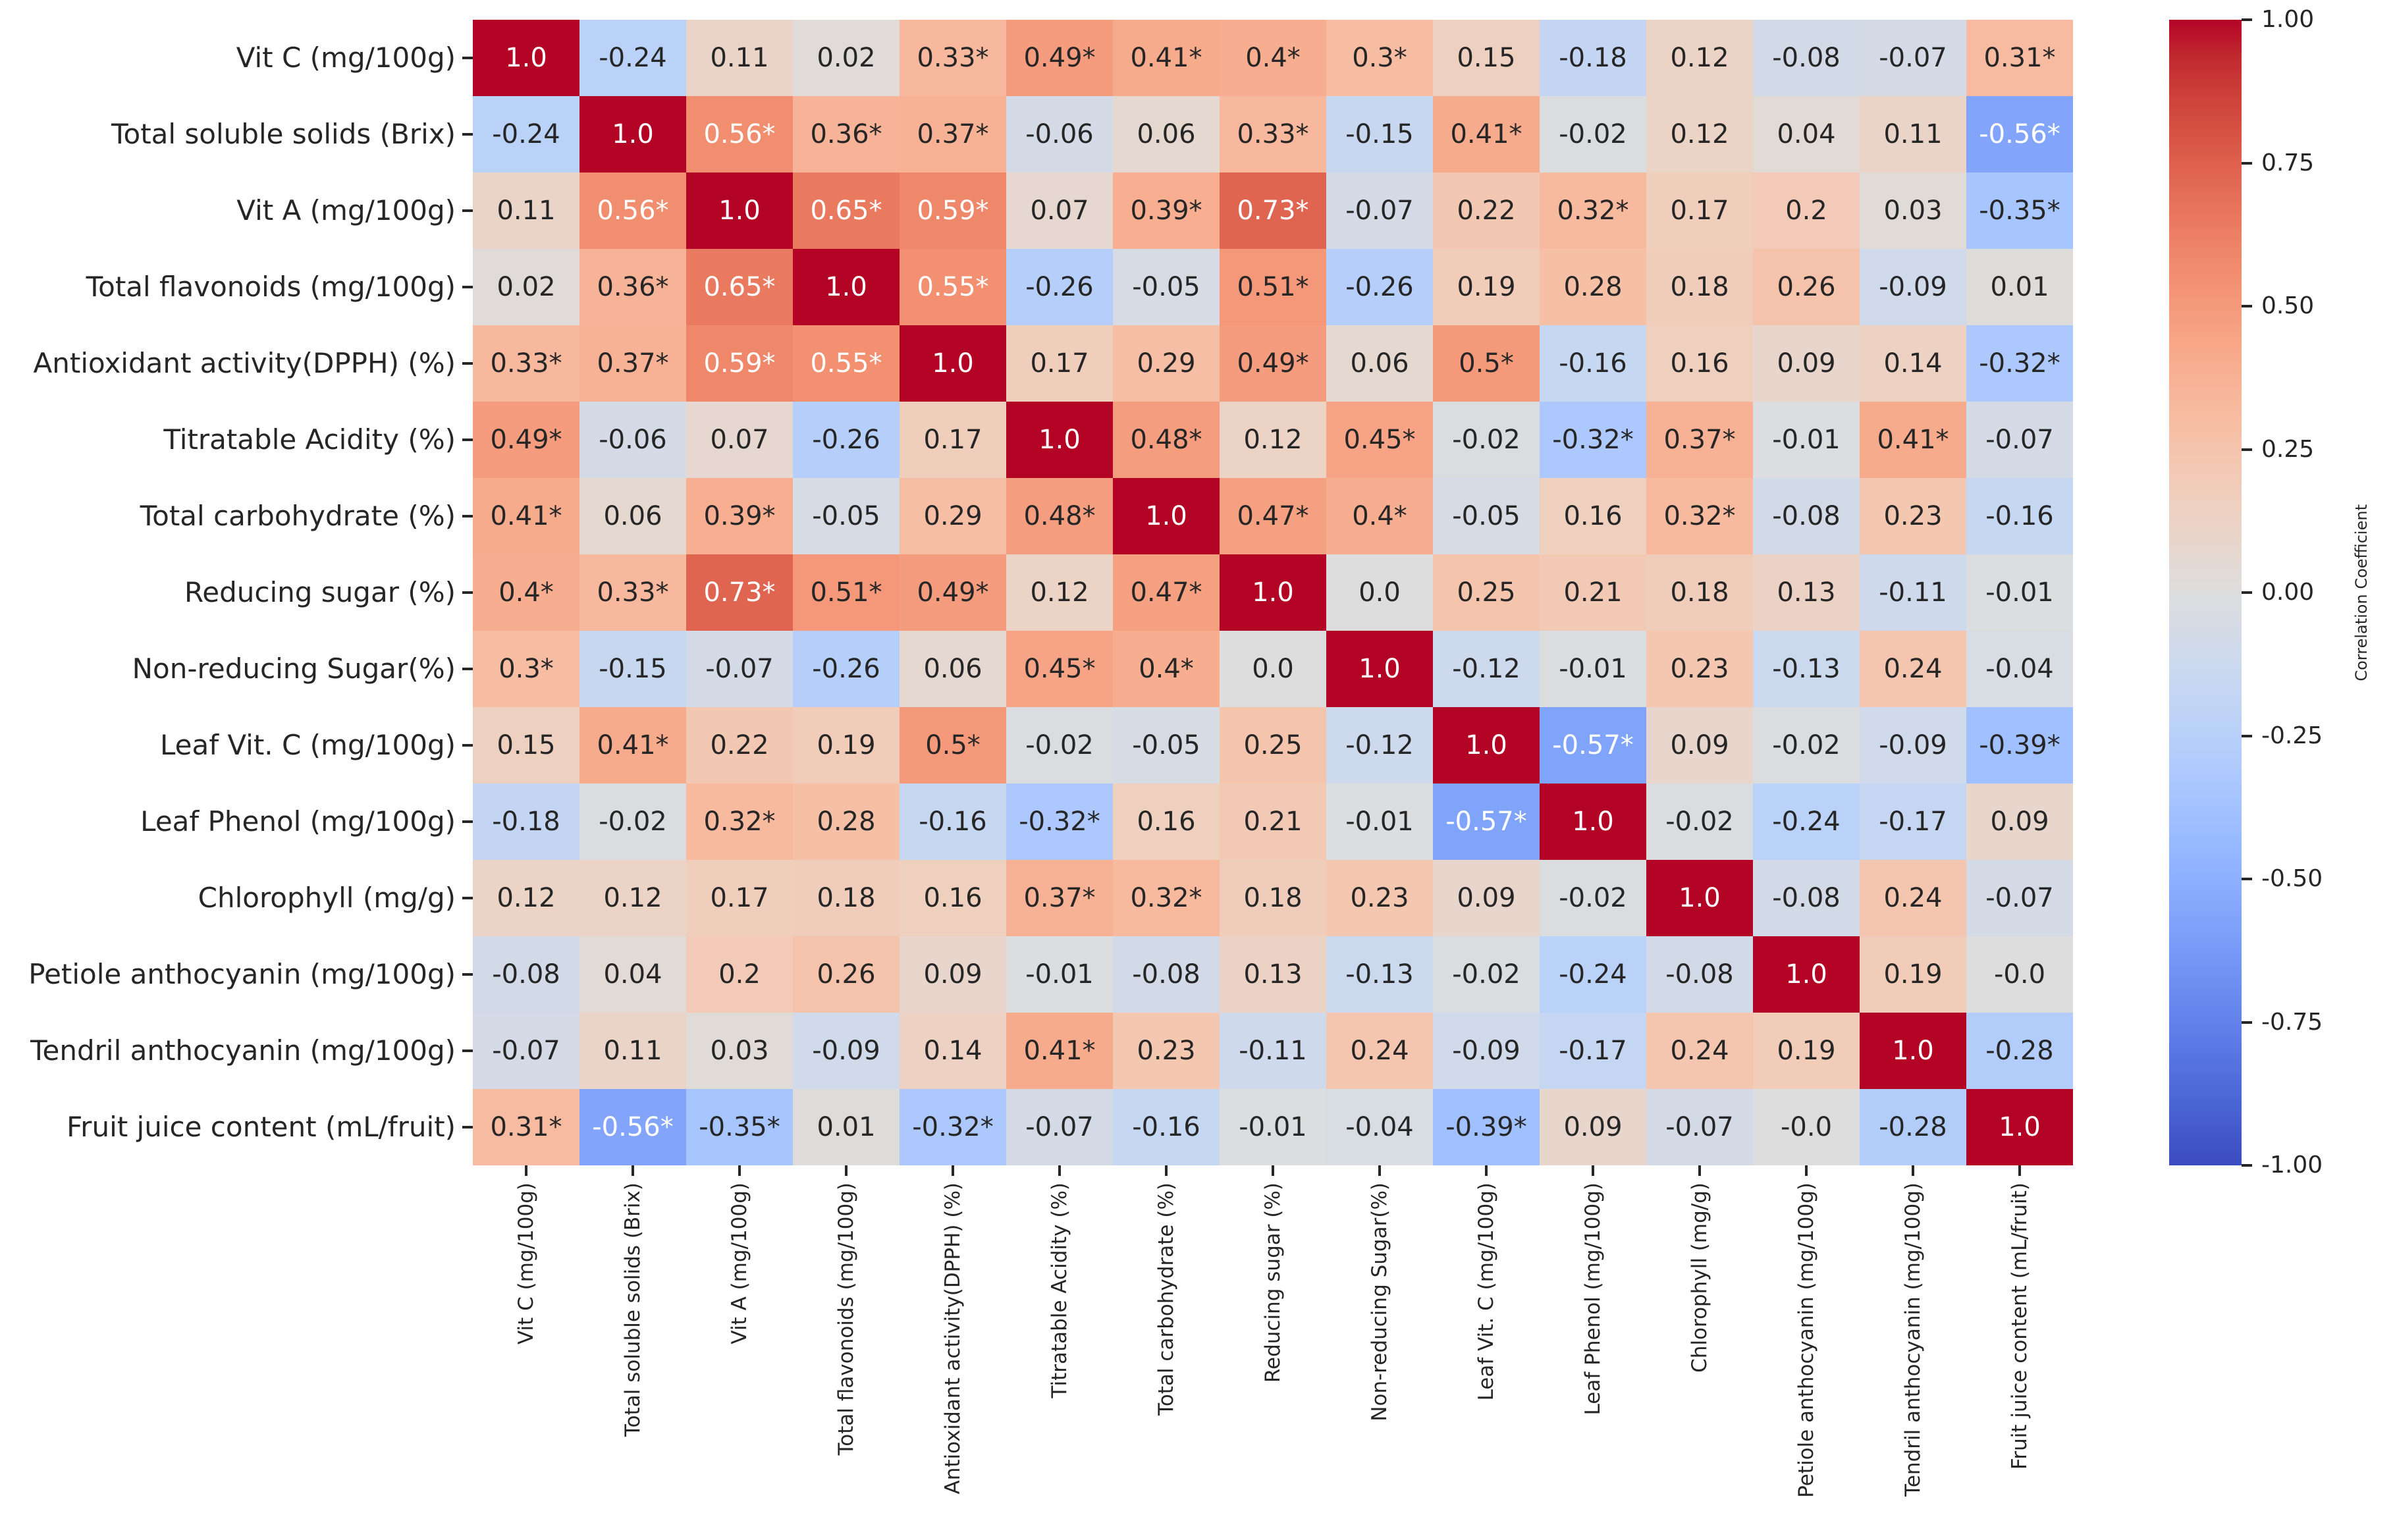 The width and height of the screenshot is (2395, 1540). What do you see at coordinates (1486, 516) in the screenshot?
I see `heatmap-cell: -0.05` at bounding box center [1486, 516].